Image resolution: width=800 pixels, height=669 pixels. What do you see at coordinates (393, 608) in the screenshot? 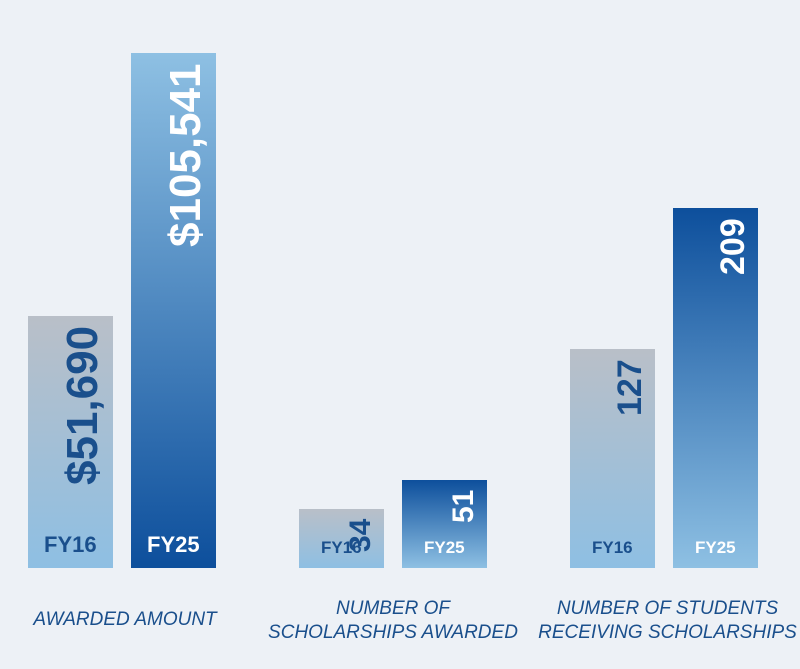
I see `group-label-line: NUMBER OF` at bounding box center [393, 608].